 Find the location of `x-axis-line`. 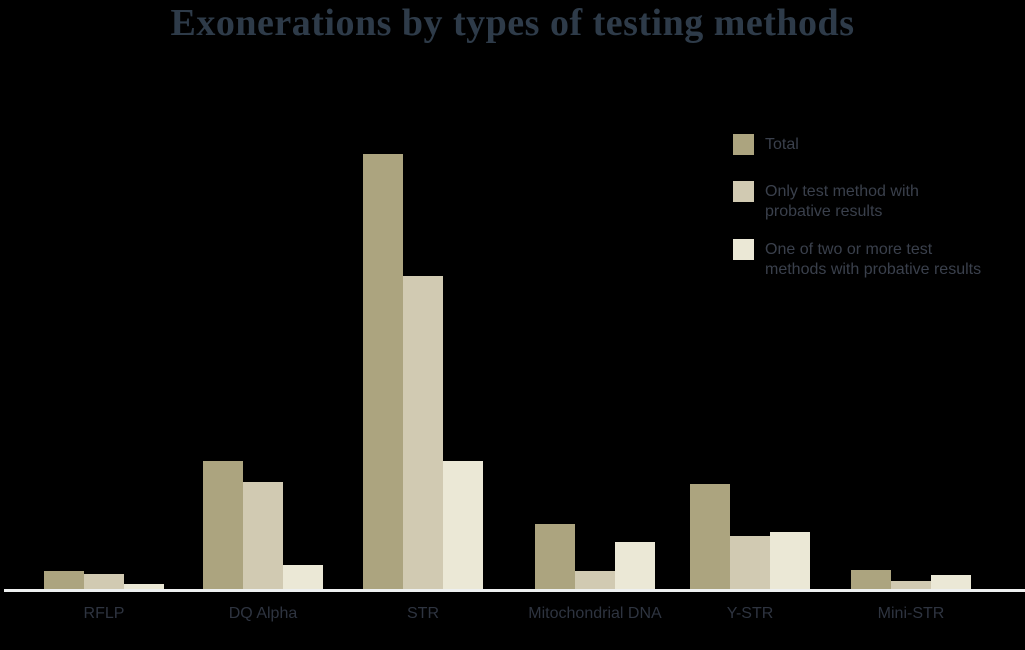

x-axis-line is located at coordinates (514, 590).